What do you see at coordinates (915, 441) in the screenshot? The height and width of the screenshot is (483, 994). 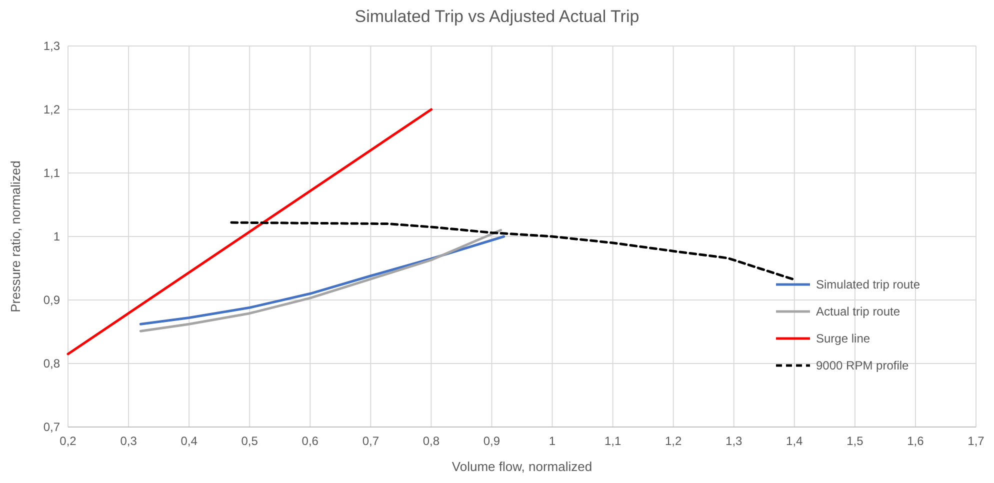 I see `x-tick-label: 1,6` at bounding box center [915, 441].